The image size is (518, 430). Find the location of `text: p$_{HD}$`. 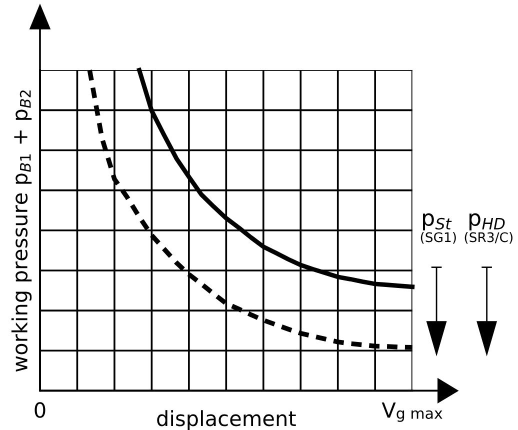

text: p$_{HD}$ is located at coordinates (487, 221).